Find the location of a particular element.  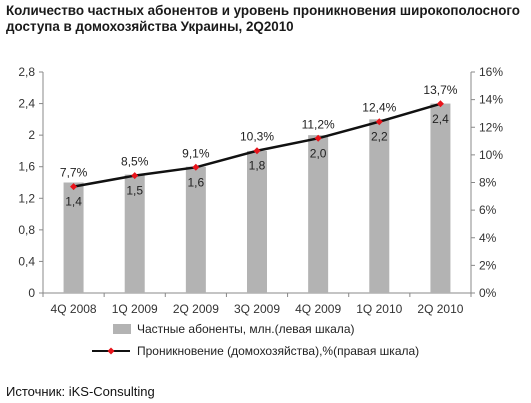

right-tick-label: 12% is located at coordinates (491, 127).